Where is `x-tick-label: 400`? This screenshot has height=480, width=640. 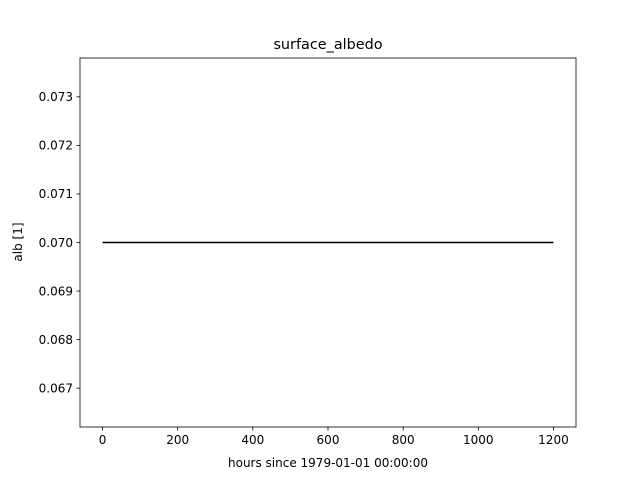 x-tick-label: 400 is located at coordinates (252, 440).